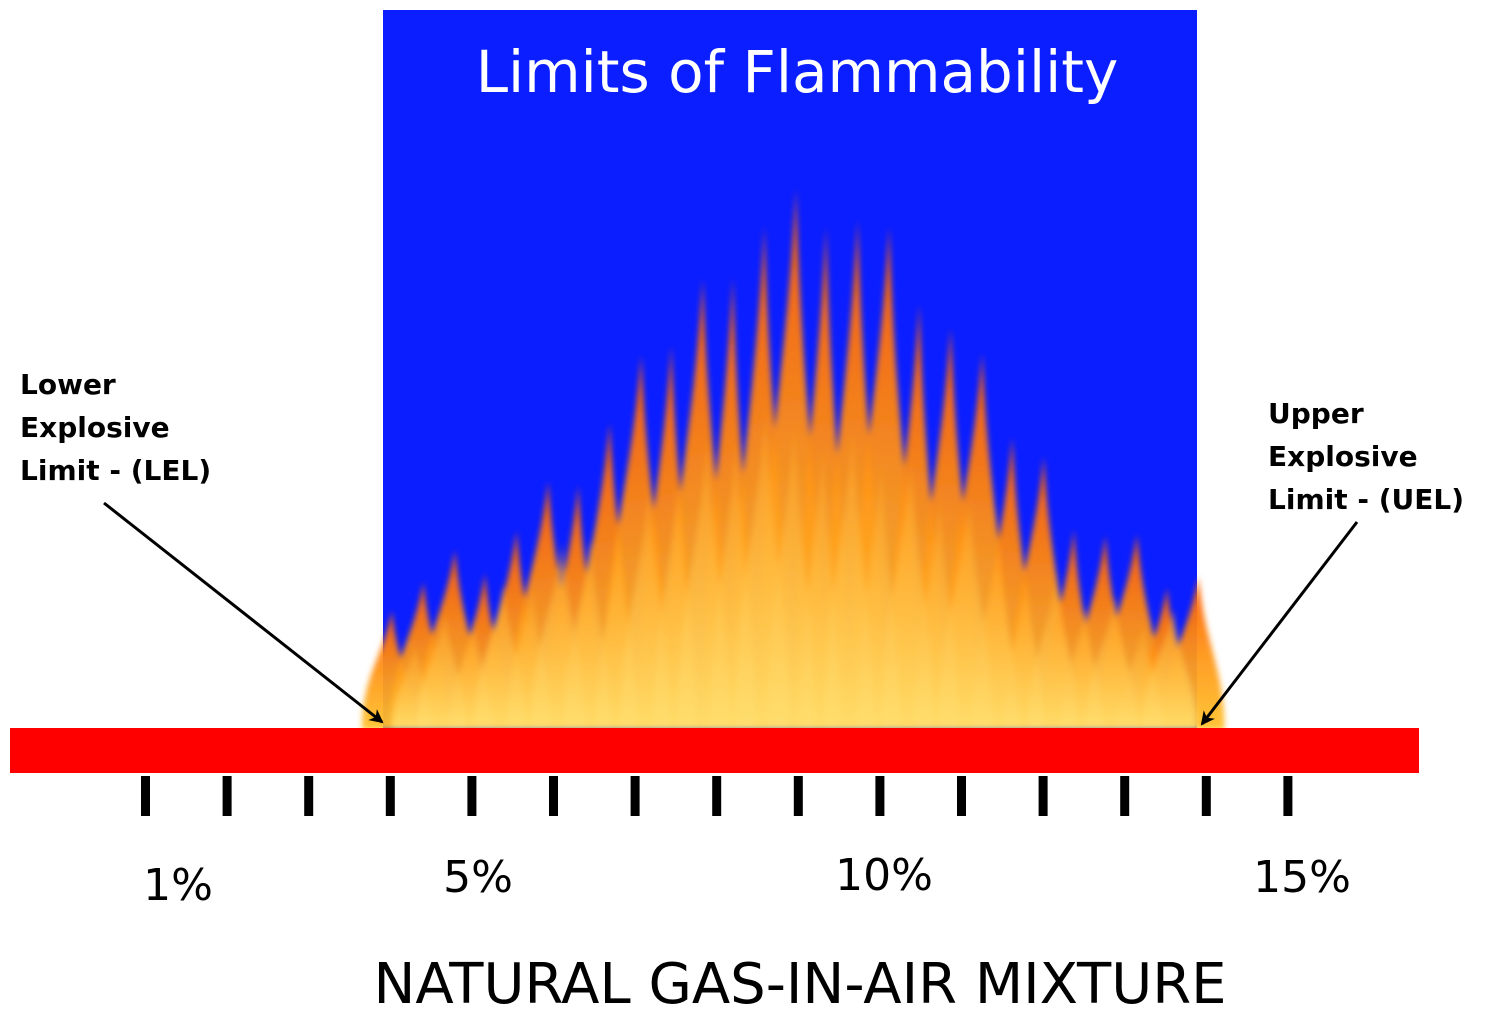  What do you see at coordinates (884, 875) in the screenshot?
I see `tick-label-10: 10%` at bounding box center [884, 875].